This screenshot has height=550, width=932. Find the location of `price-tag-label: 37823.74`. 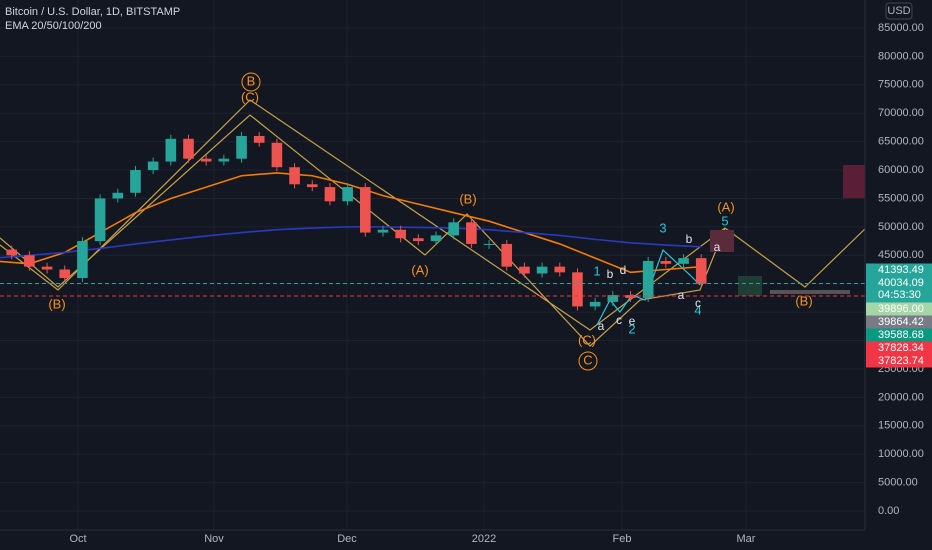

price-tag-label: 37823.74 is located at coordinates (901, 361).